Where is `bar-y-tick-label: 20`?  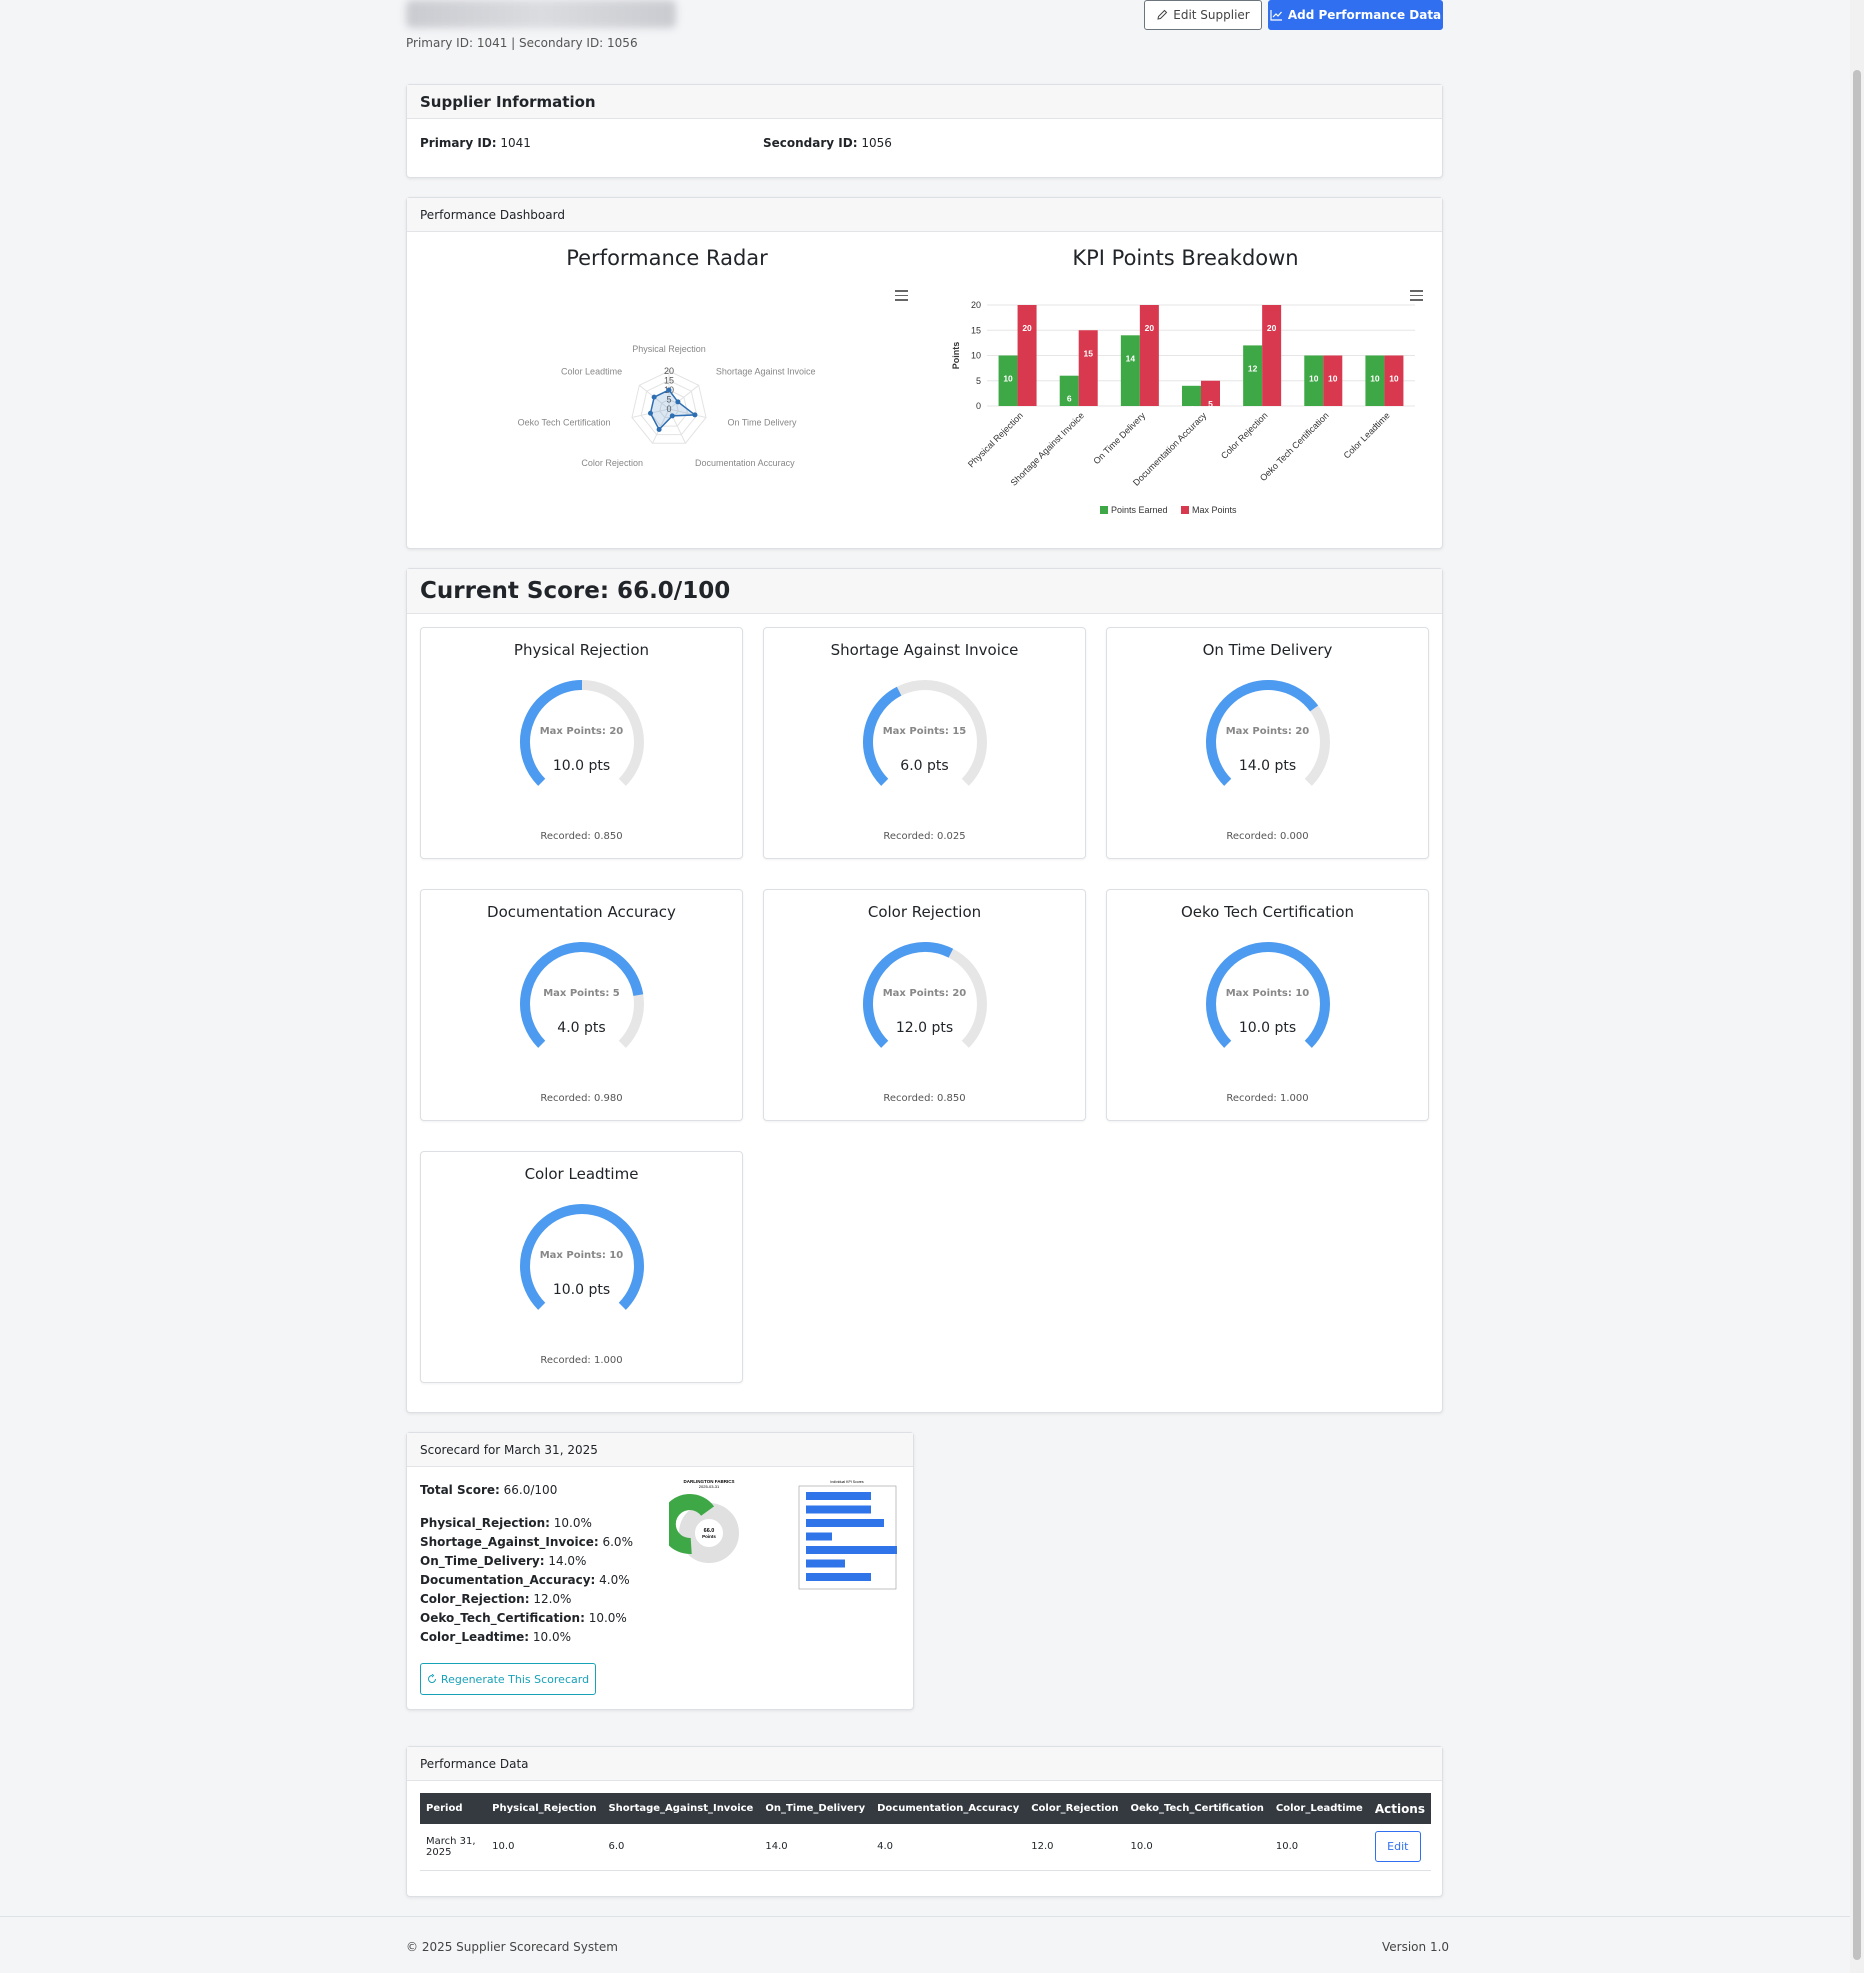 bar-y-tick-label: 20 is located at coordinates (976, 305).